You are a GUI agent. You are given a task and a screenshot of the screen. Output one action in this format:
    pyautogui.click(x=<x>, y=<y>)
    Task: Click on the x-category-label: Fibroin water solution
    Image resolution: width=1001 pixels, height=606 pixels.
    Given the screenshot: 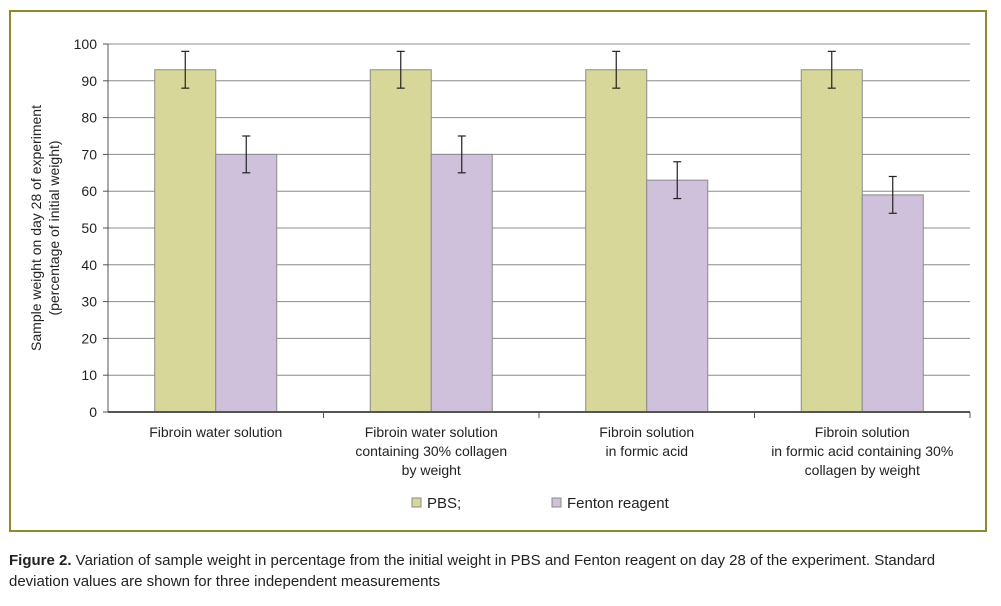 What is the action you would take?
    pyautogui.click(x=215, y=432)
    